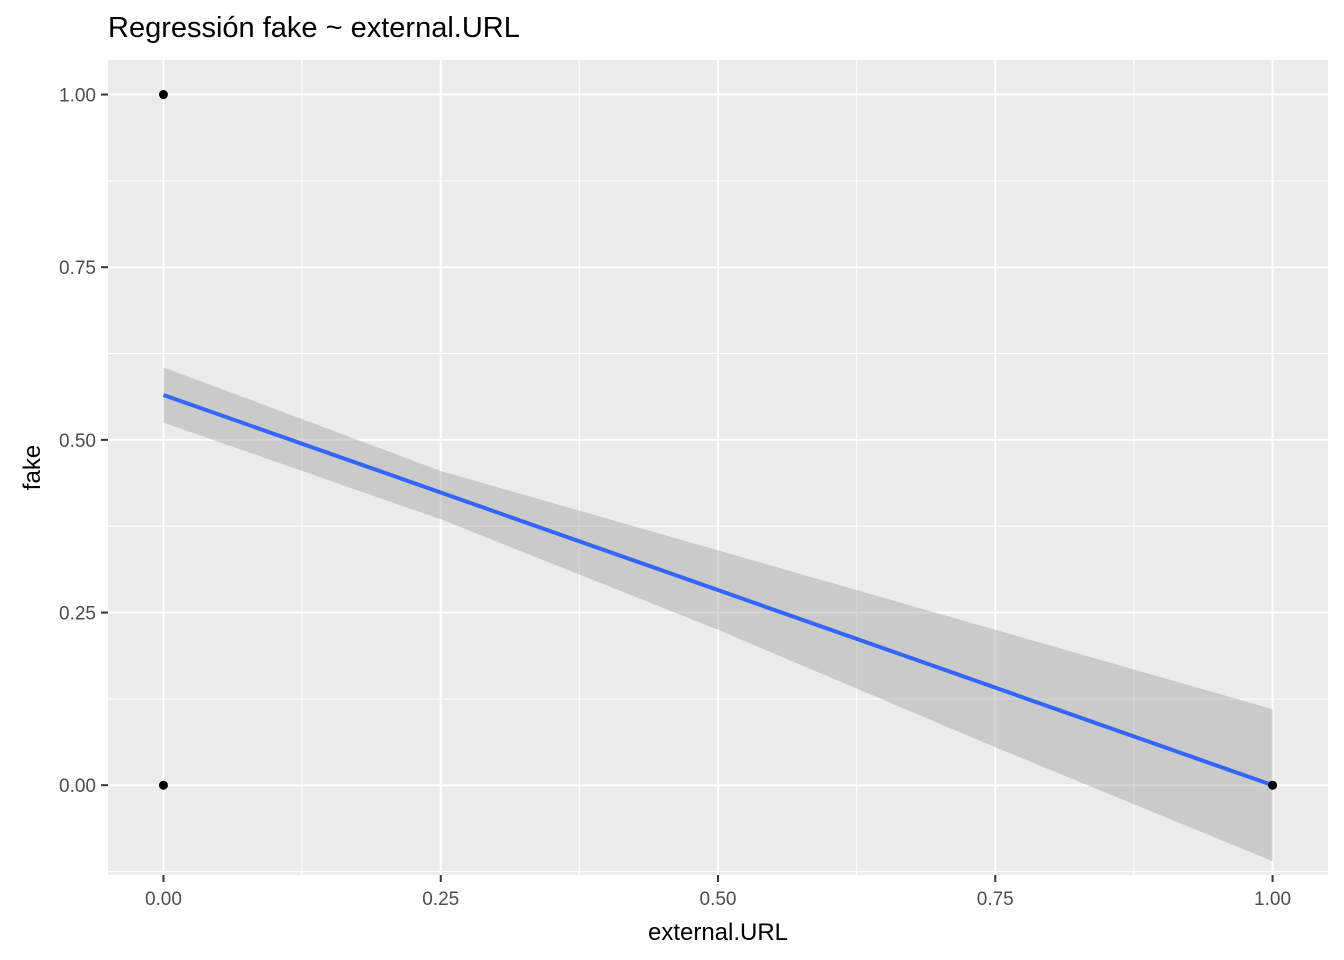 This screenshot has height=960, width=1344. Describe the element at coordinates (77, 268) in the screenshot. I see `y-tick-label: 0.75` at that location.